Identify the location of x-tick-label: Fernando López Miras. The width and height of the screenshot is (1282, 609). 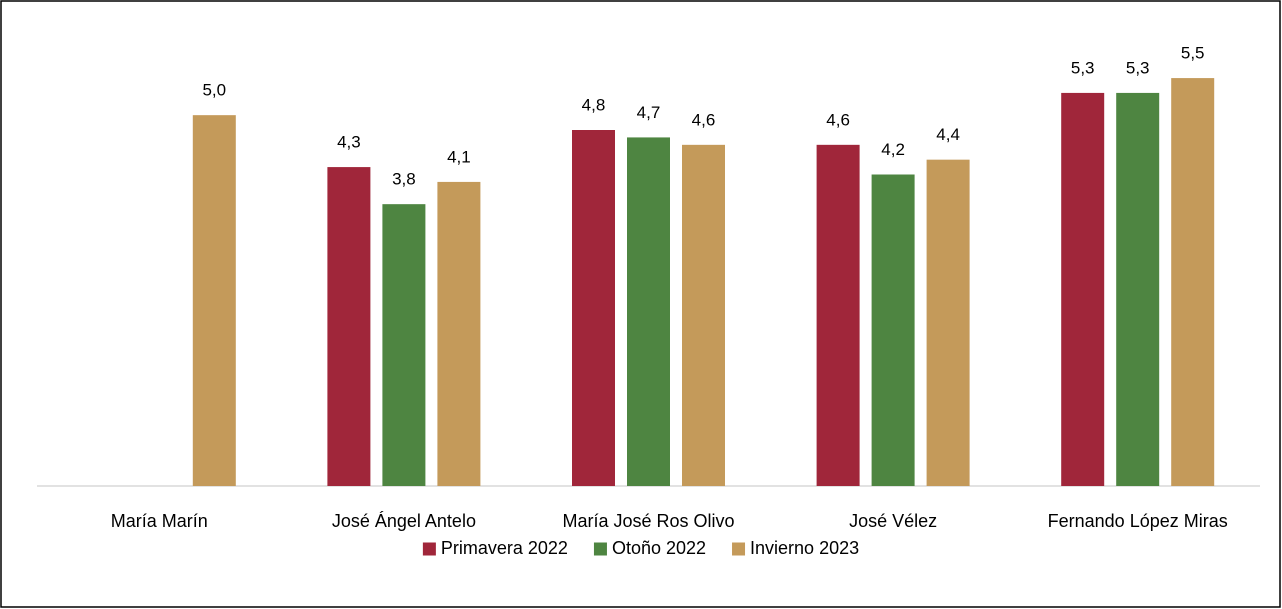
(1138, 521).